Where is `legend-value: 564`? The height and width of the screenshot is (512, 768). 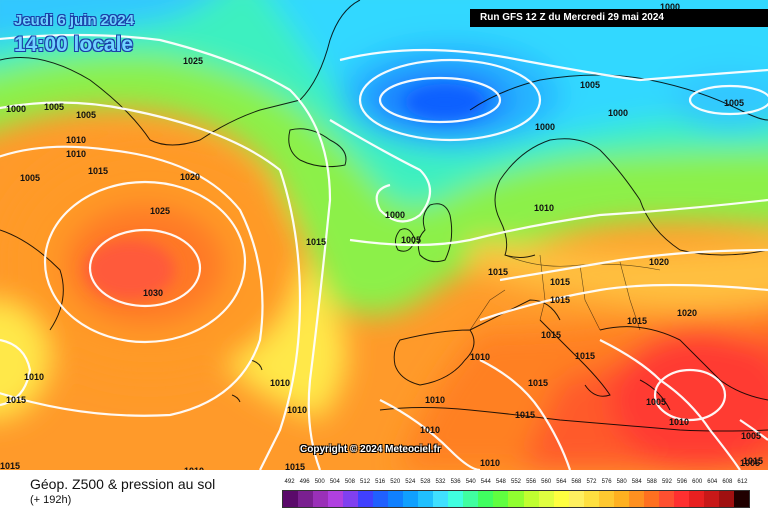 legend-value: 564 is located at coordinates (561, 482).